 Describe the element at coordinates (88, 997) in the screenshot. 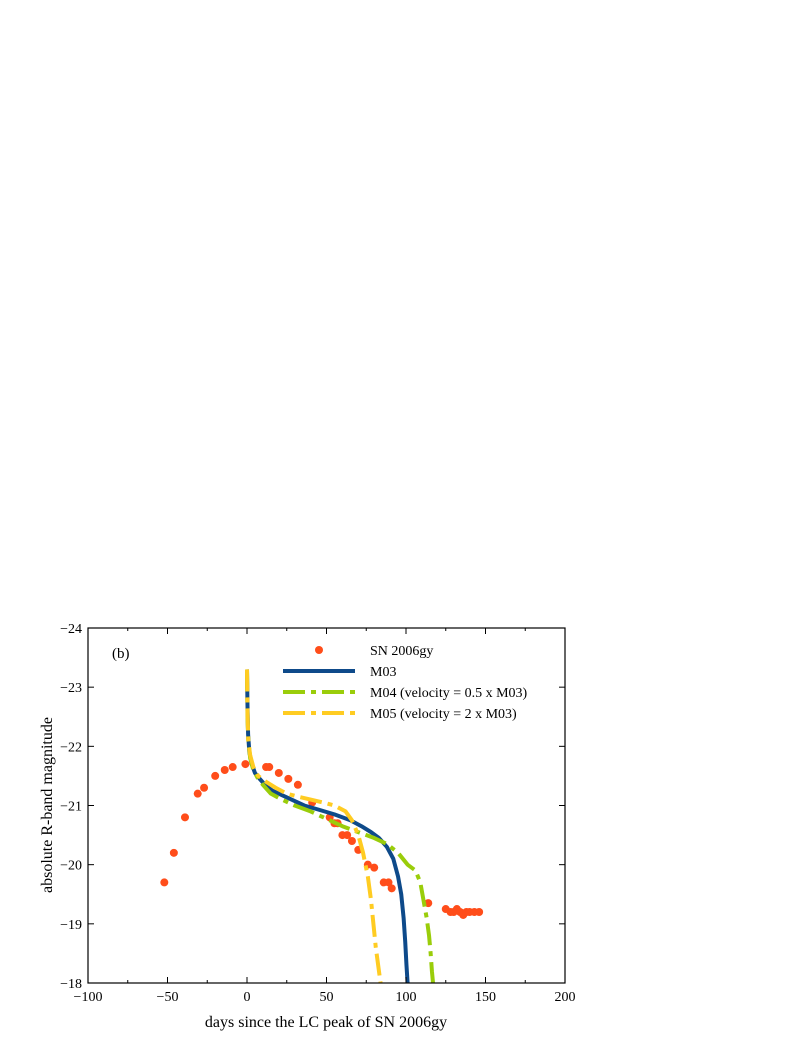

I see `x-tick-label: −100` at that location.